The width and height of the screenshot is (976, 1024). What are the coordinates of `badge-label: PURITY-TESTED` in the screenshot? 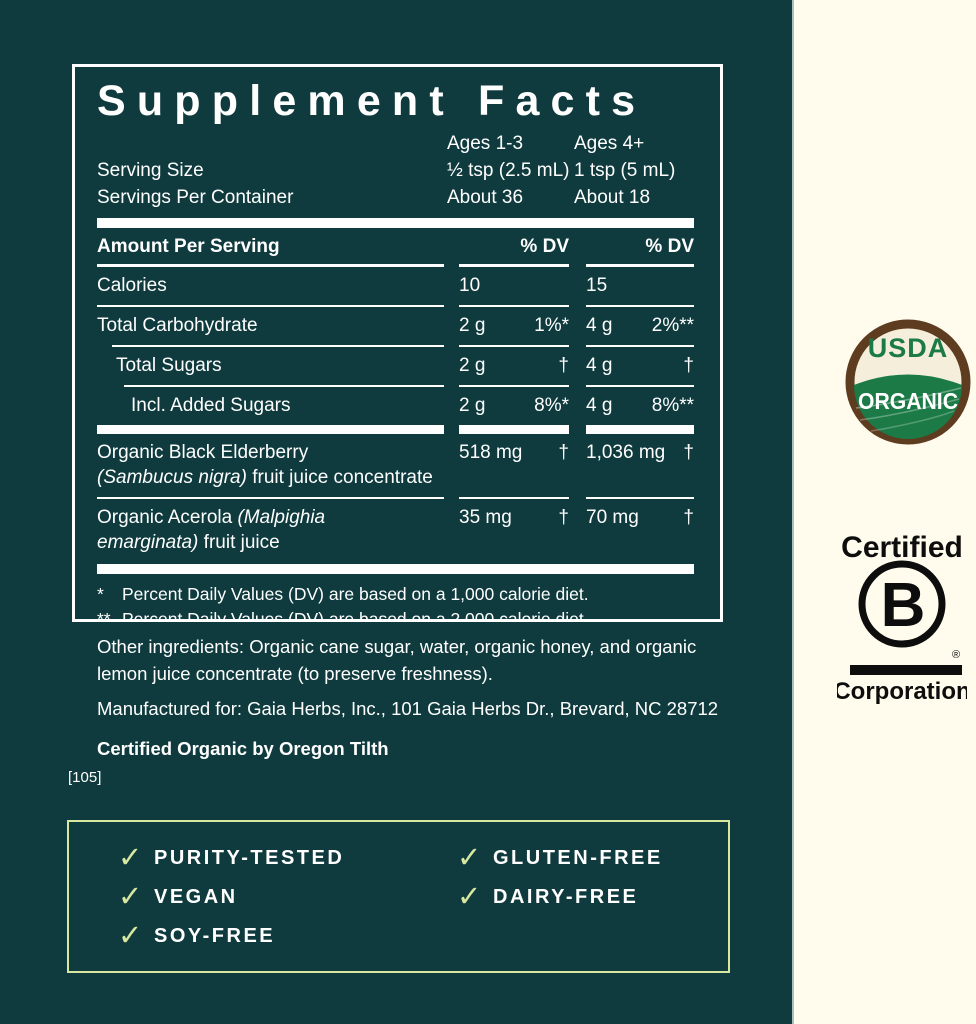 It's located at (249, 858).